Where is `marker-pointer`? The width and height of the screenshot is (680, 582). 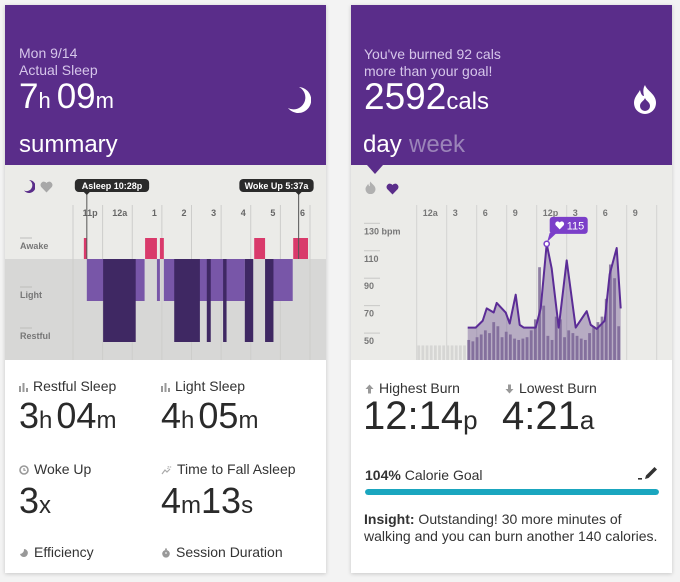 marker-pointer is located at coordinates (298, 193).